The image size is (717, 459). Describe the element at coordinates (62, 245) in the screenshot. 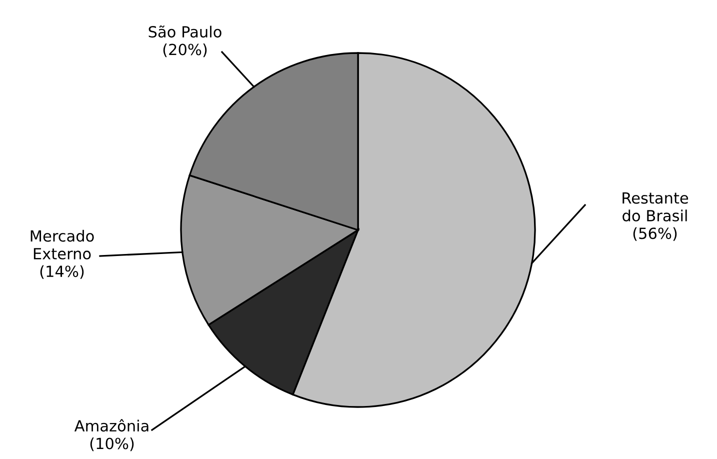

I see `slice-label: Mercado Externo` at that location.